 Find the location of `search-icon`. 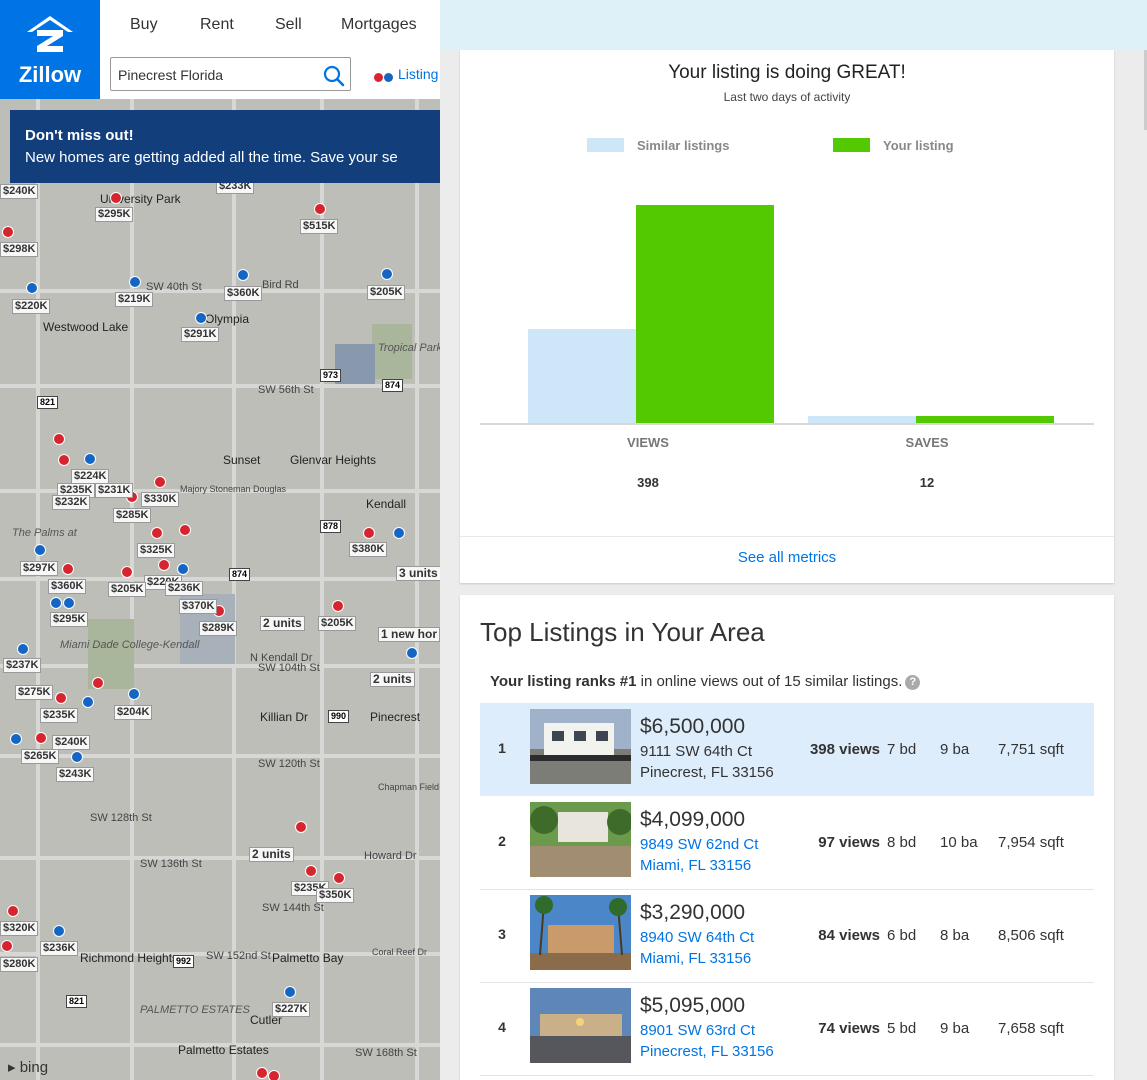

search-icon is located at coordinates (334, 76).